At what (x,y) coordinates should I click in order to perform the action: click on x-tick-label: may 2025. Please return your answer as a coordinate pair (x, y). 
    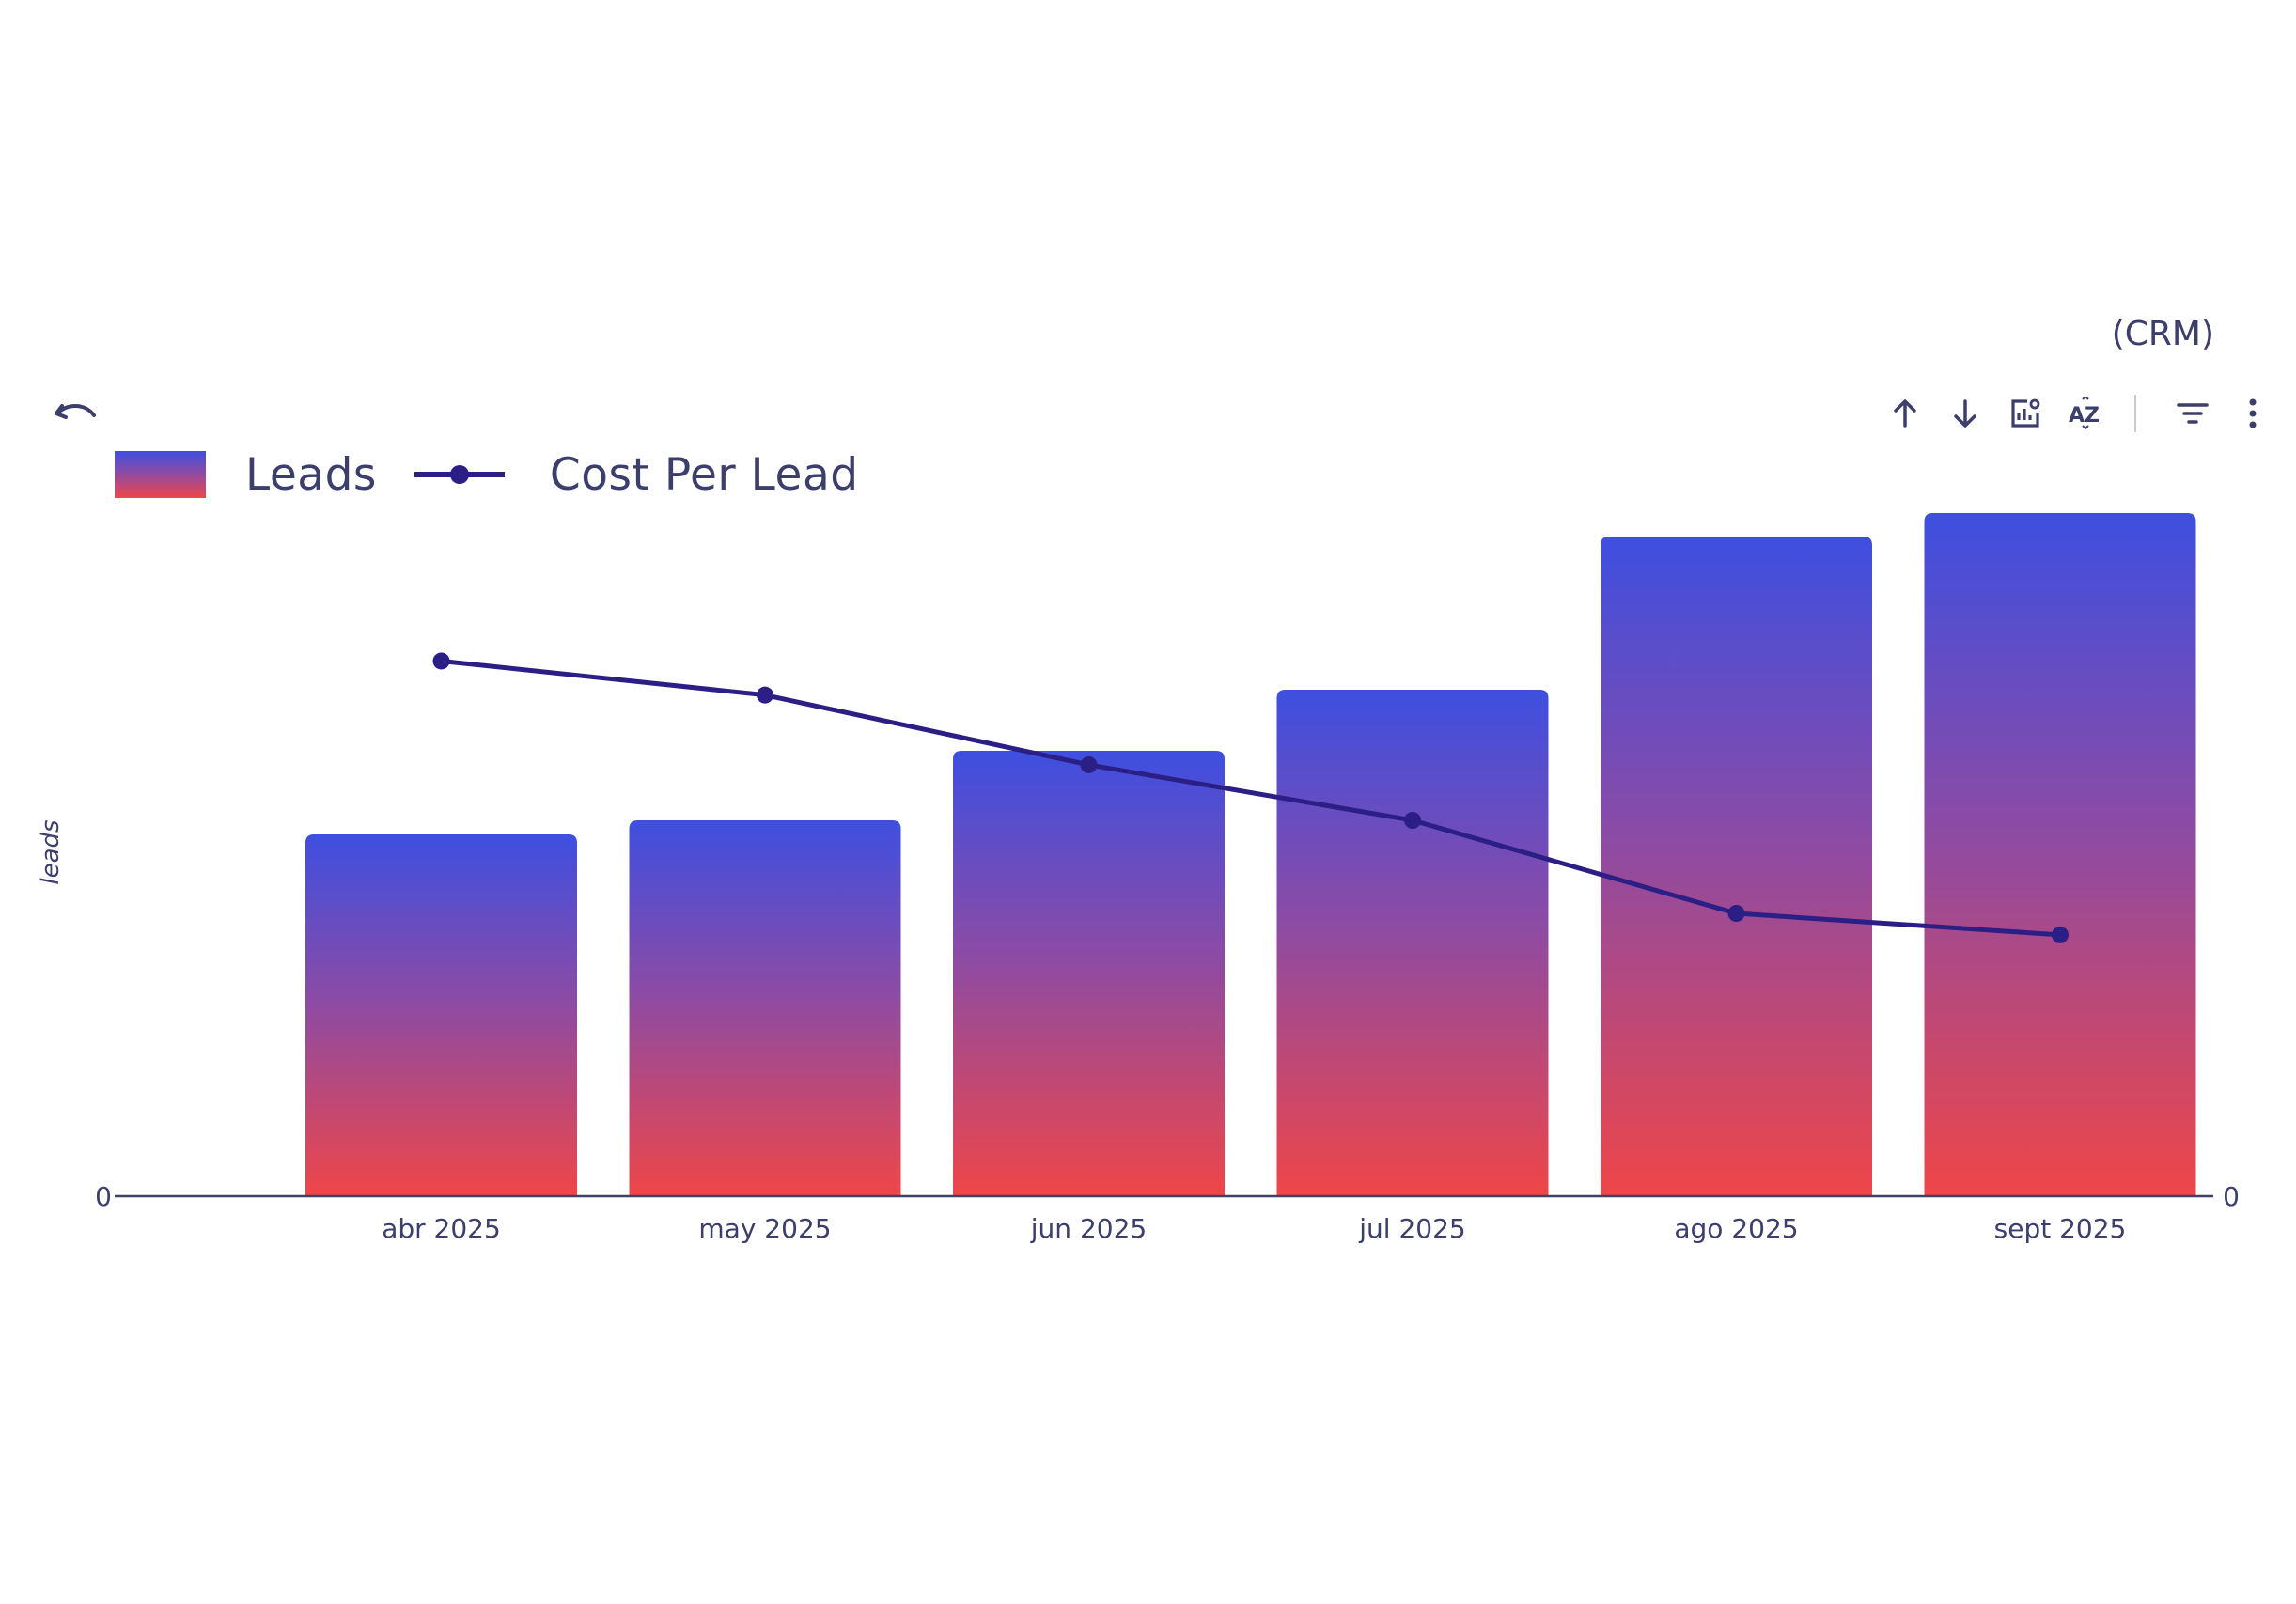
    Looking at the image, I should click on (764, 1228).